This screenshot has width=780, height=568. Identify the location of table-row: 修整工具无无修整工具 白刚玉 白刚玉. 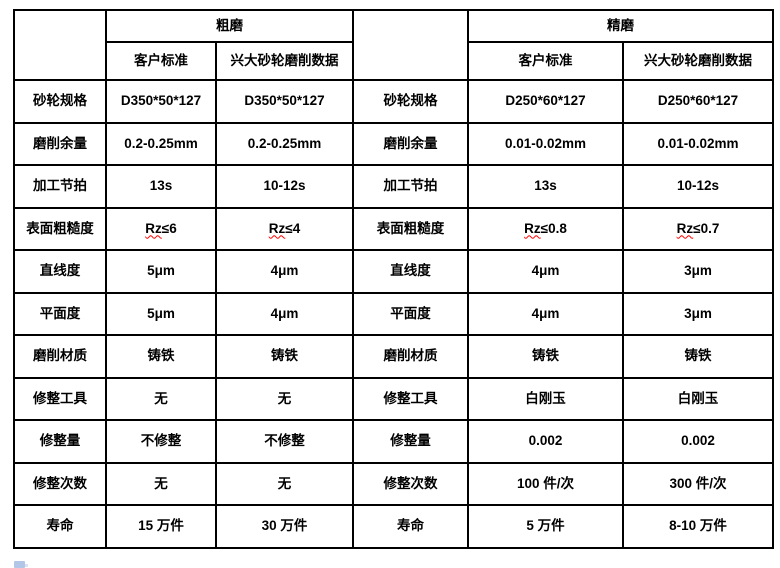
(393, 398).